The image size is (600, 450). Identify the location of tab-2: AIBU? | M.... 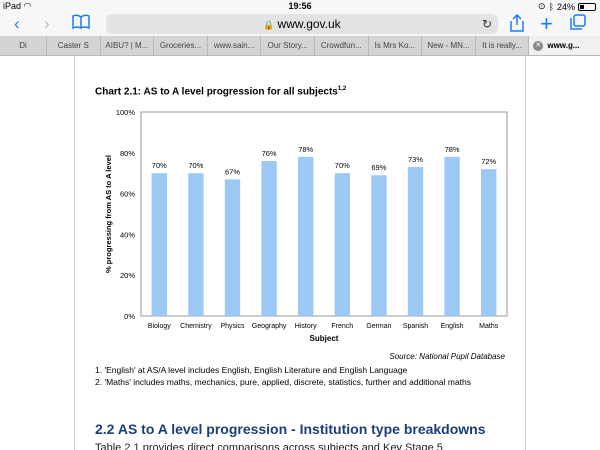
(126, 45).